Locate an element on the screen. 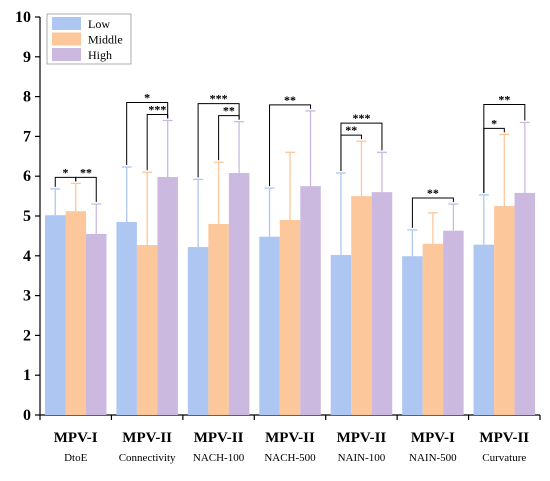  legend-label: Middle is located at coordinates (105, 40).